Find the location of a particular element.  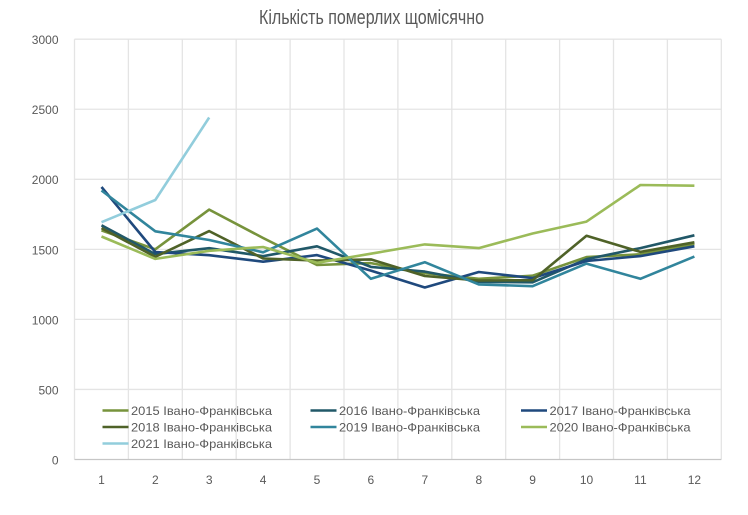

svg-text: 9 is located at coordinates (532, 480).